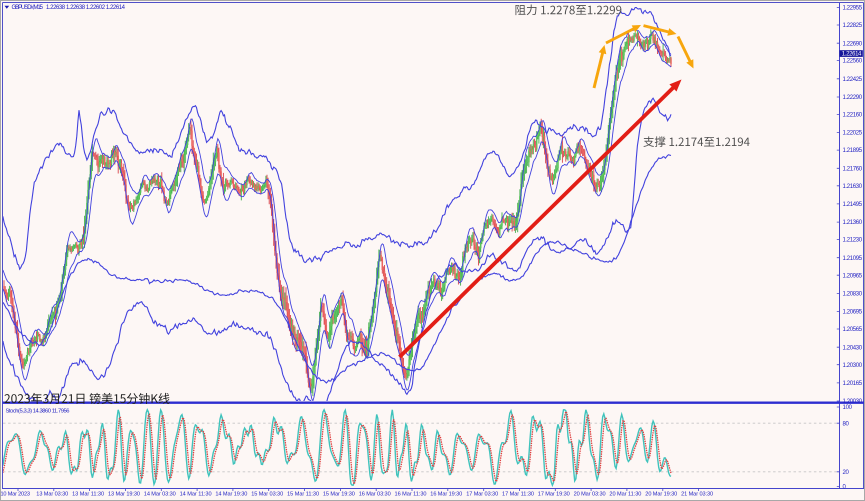 The width and height of the screenshot is (865, 501). What do you see at coordinates (411, 494) in the screenshot?
I see `svg-text: 16 Mar 11:30` at bounding box center [411, 494].